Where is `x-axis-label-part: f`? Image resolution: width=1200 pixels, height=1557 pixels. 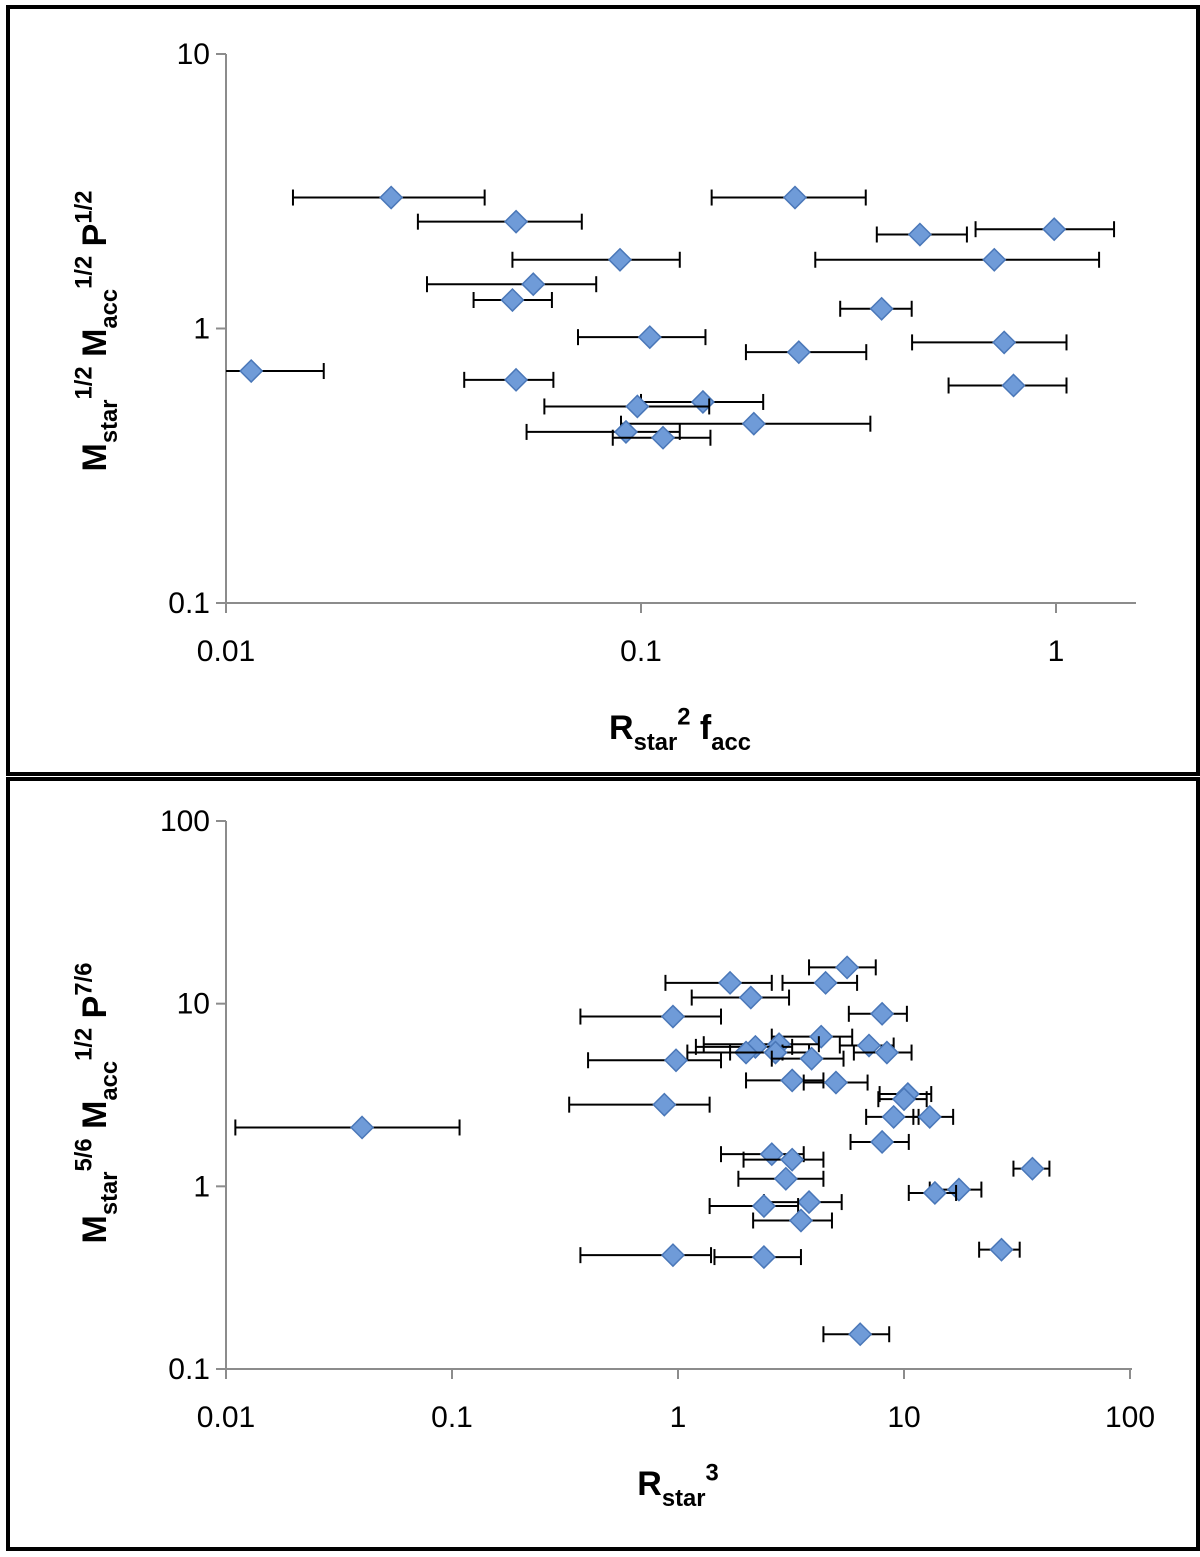 x-axis-label-part: f is located at coordinates (700, 728).